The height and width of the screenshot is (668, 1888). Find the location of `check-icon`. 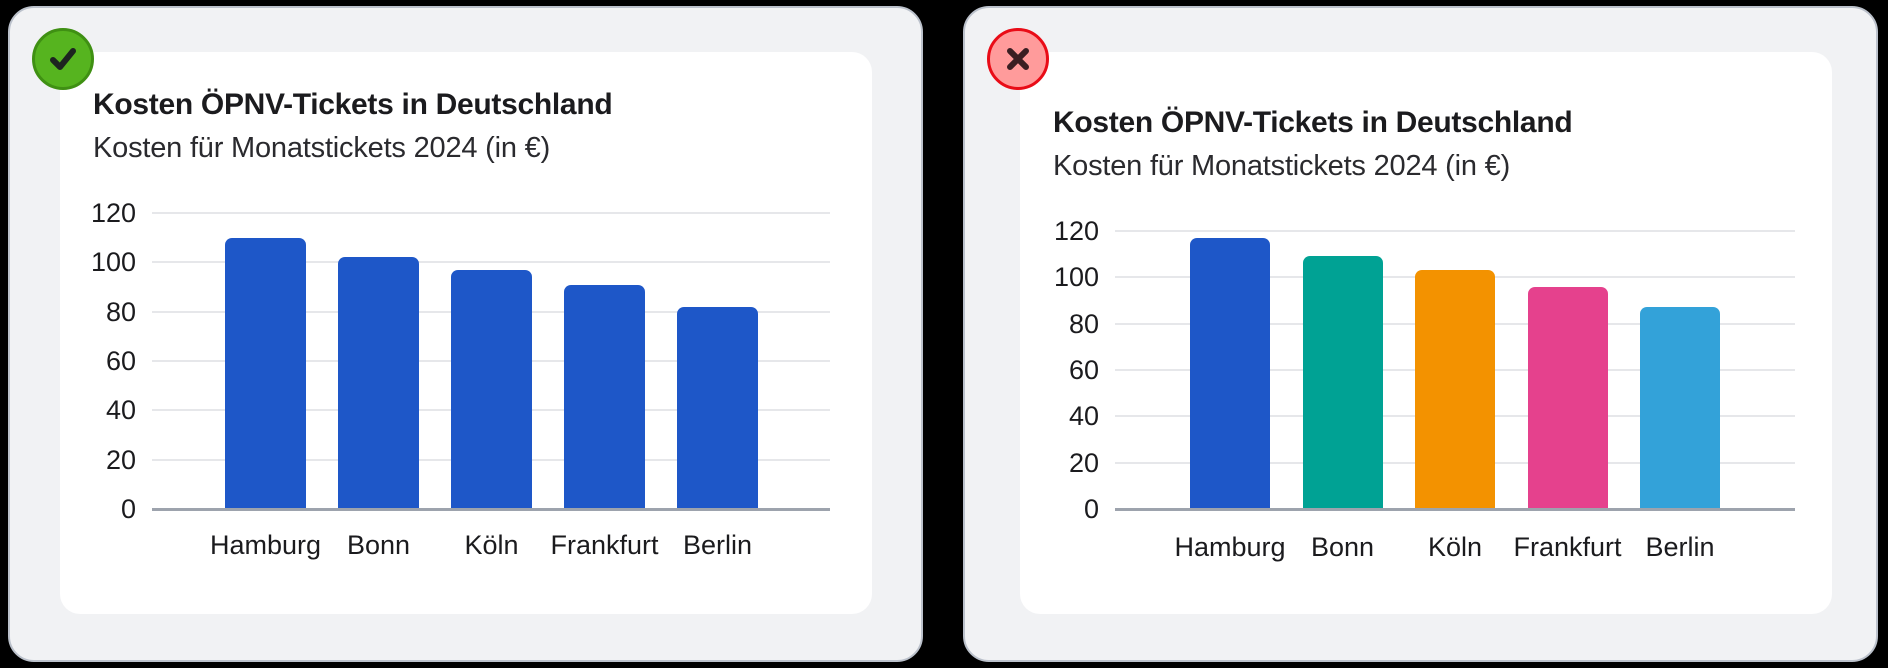

check-icon is located at coordinates (63, 59).